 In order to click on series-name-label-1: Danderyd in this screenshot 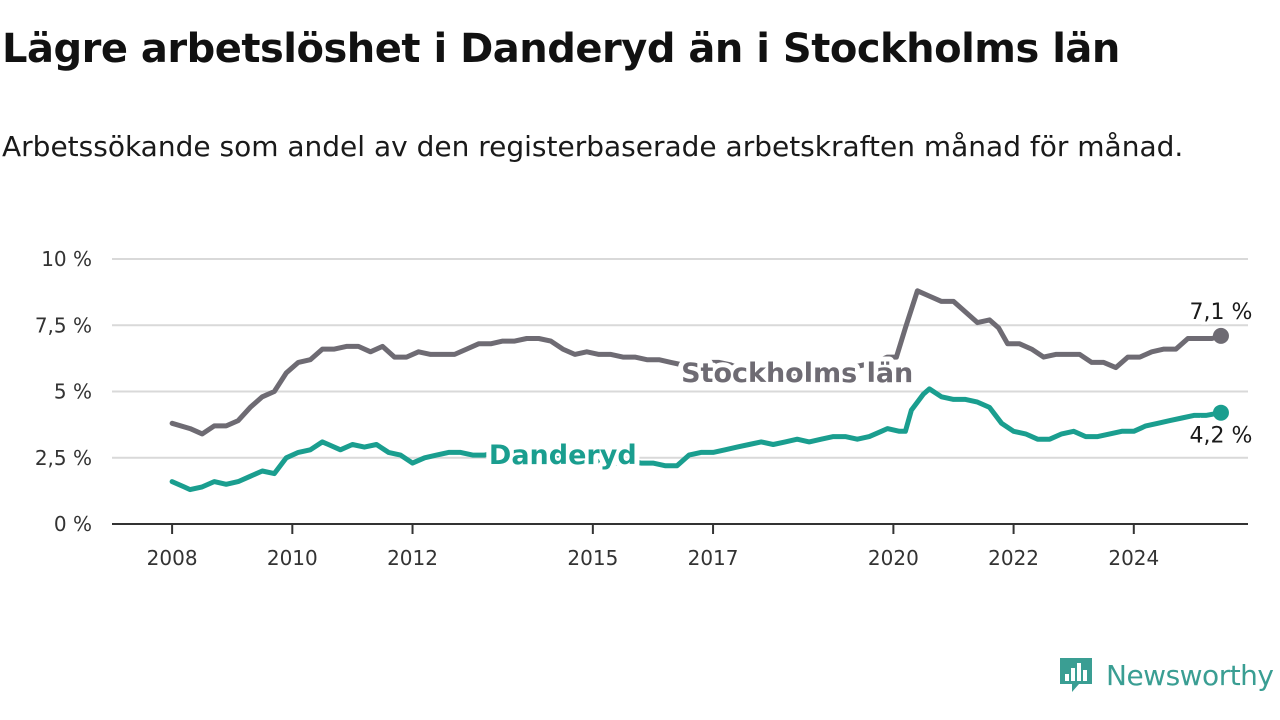, I will do `click(563, 455)`.